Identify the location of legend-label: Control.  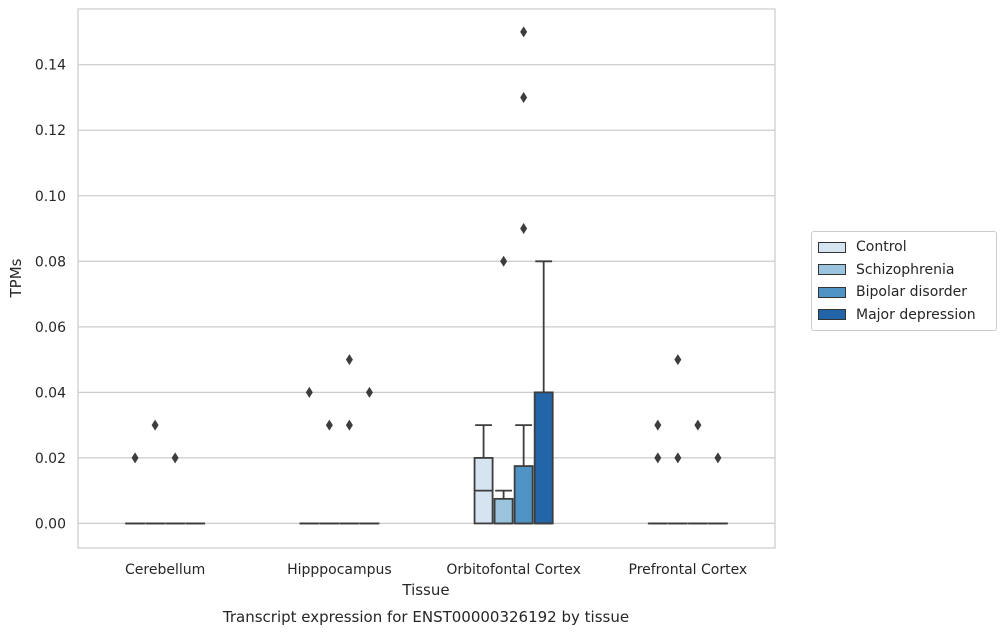
(881, 247).